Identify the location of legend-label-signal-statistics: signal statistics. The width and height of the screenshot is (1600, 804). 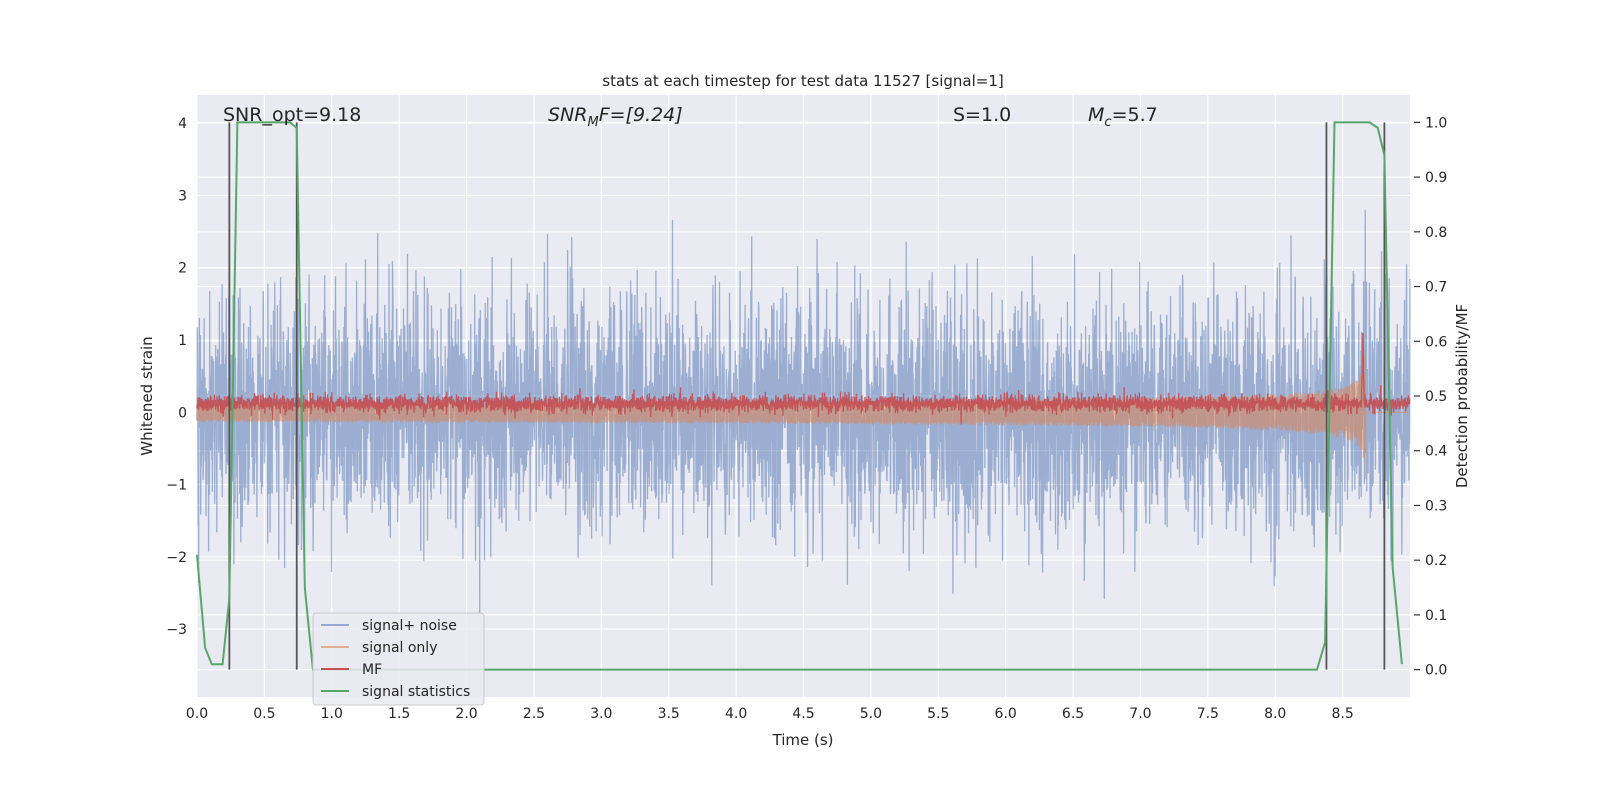
(416, 692).